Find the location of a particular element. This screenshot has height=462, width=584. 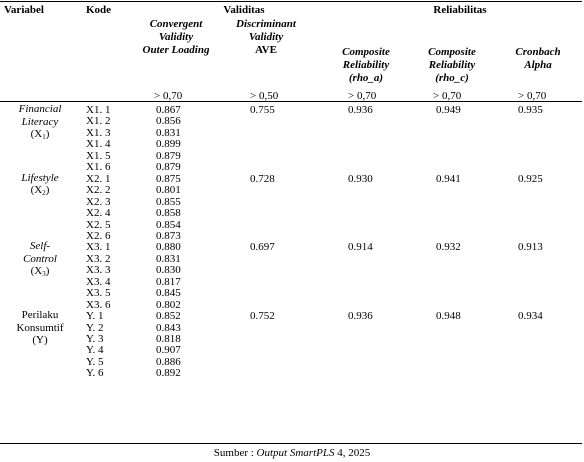

indicator-code: X3. 3 is located at coordinates (98, 270).